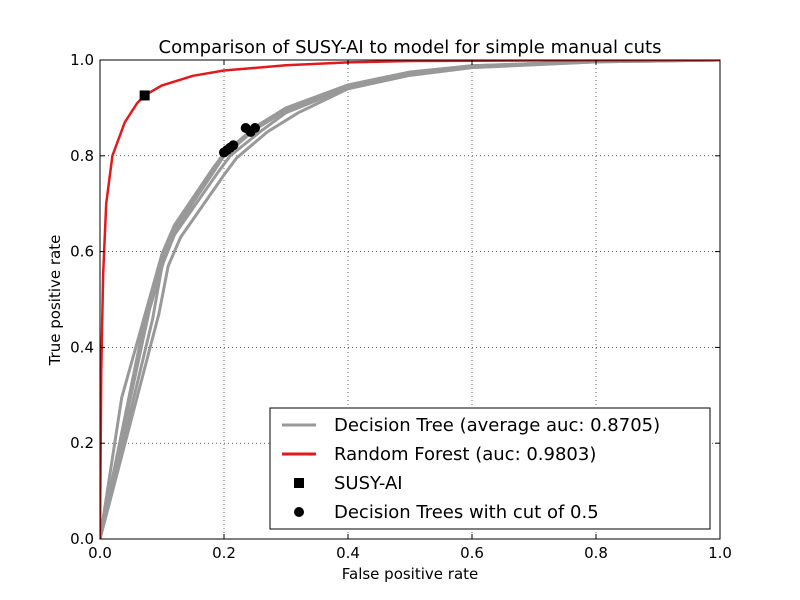 Image resolution: width=800 pixels, height=600 pixels. Describe the element at coordinates (472, 553) in the screenshot. I see `x-tick-label: 0.6` at that location.